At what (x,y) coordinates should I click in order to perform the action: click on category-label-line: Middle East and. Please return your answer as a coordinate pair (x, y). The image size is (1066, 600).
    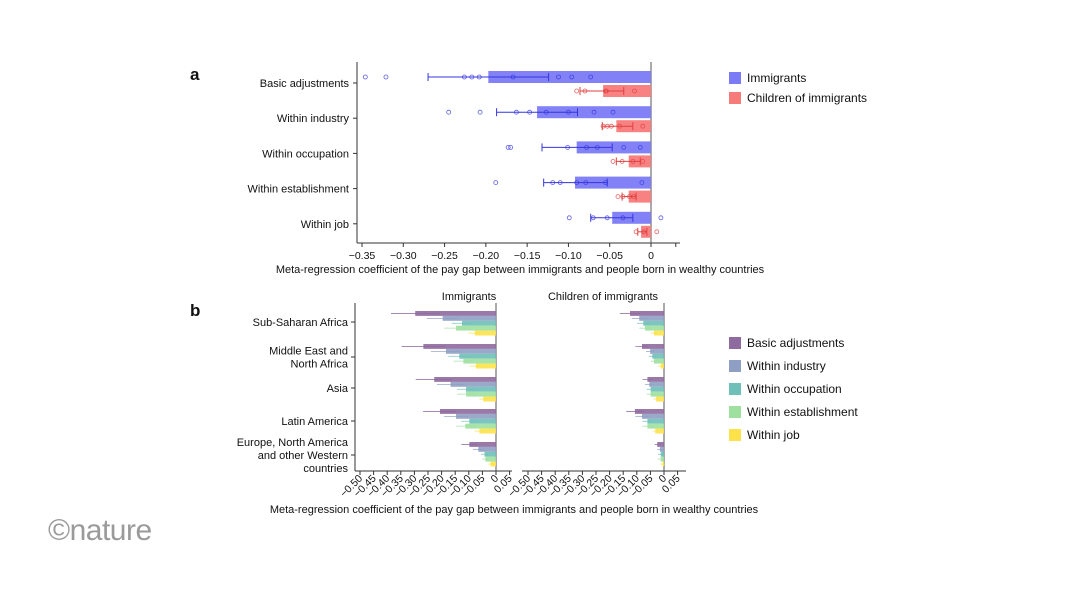
    Looking at the image, I should click on (308, 352).